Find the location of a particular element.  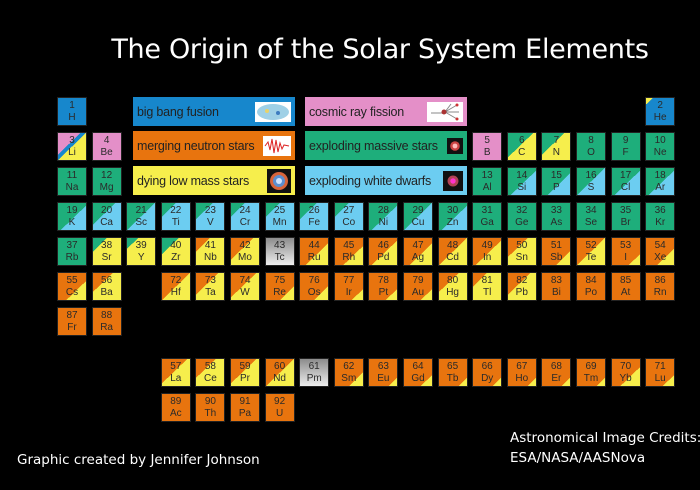

element-ce: 58 Ce is located at coordinates (210, 372).